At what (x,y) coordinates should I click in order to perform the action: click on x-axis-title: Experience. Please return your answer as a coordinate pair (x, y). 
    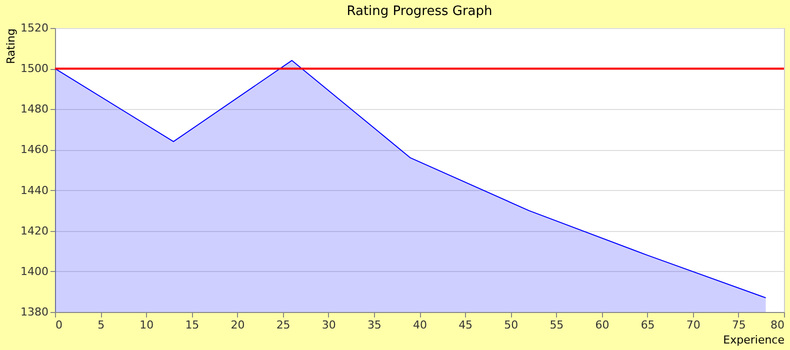
    Looking at the image, I should click on (754, 340).